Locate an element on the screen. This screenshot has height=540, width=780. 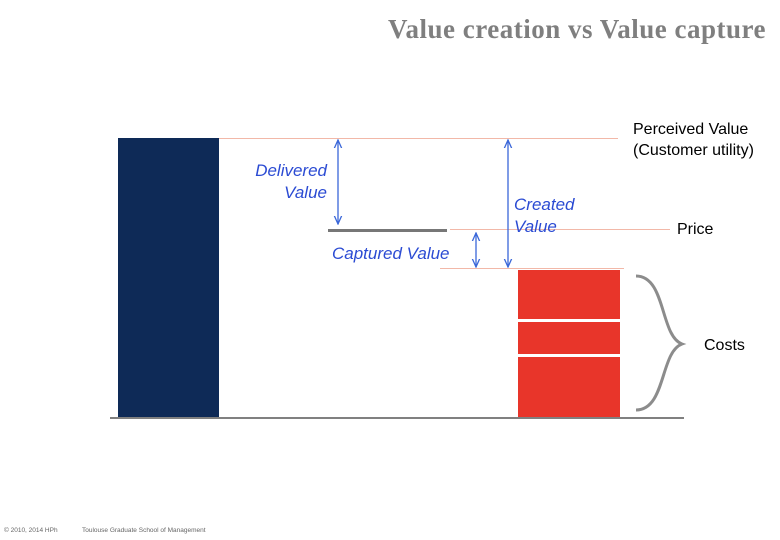
perceived-value-label: Perceived Value is located at coordinates (691, 129).